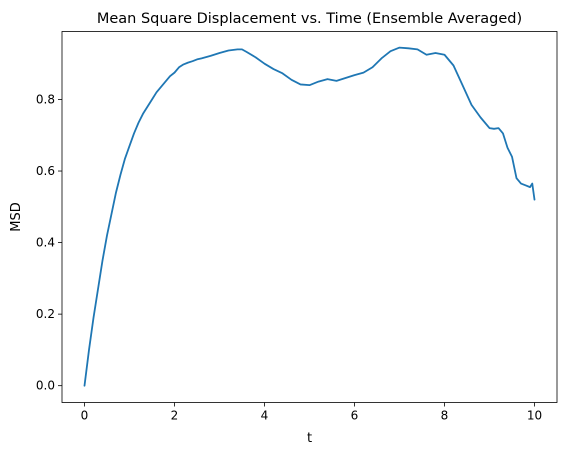  What do you see at coordinates (45, 314) in the screenshot?
I see `y-tick-label: 0.2` at bounding box center [45, 314].